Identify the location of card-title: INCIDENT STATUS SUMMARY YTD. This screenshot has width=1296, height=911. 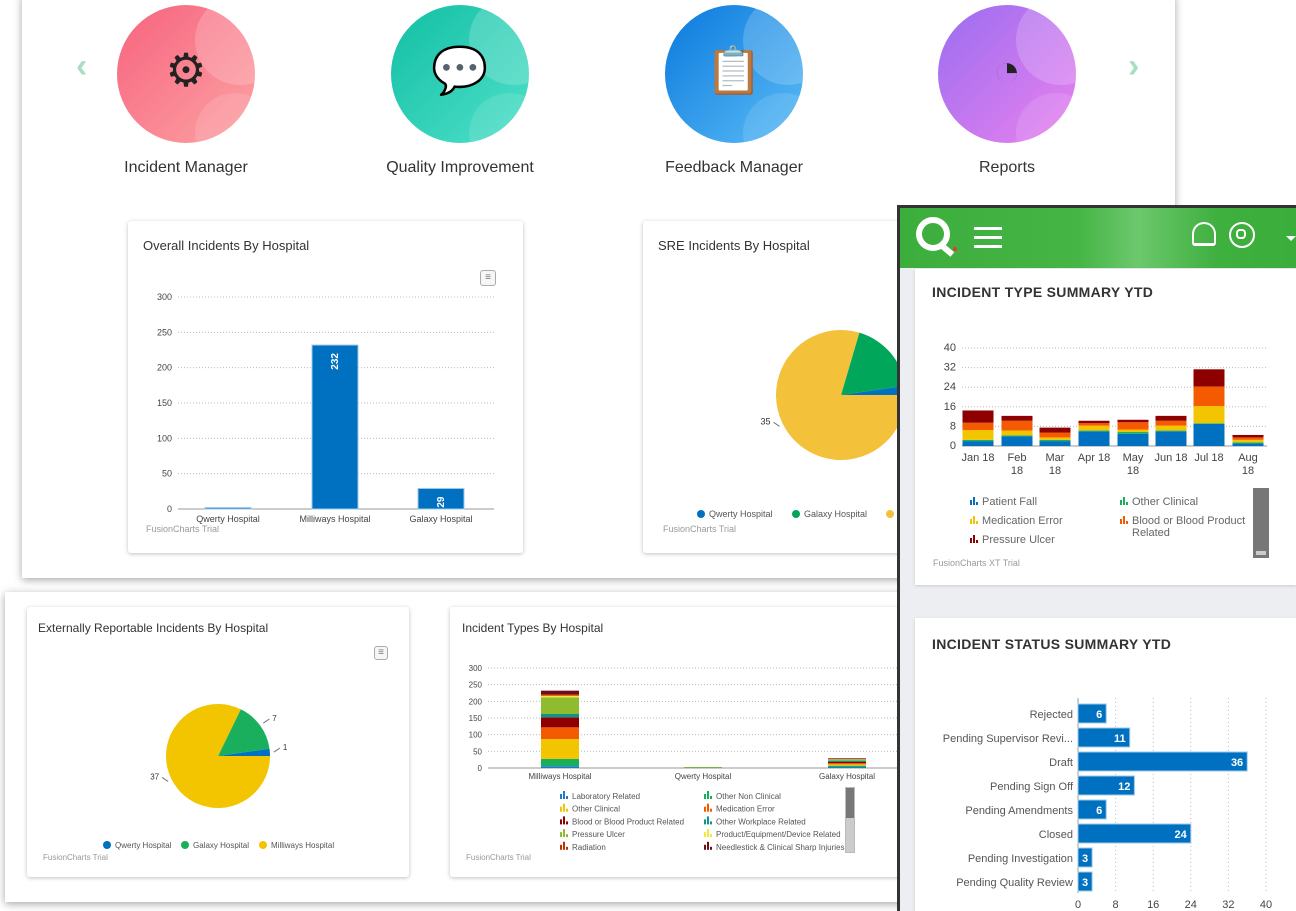
(1052, 644).